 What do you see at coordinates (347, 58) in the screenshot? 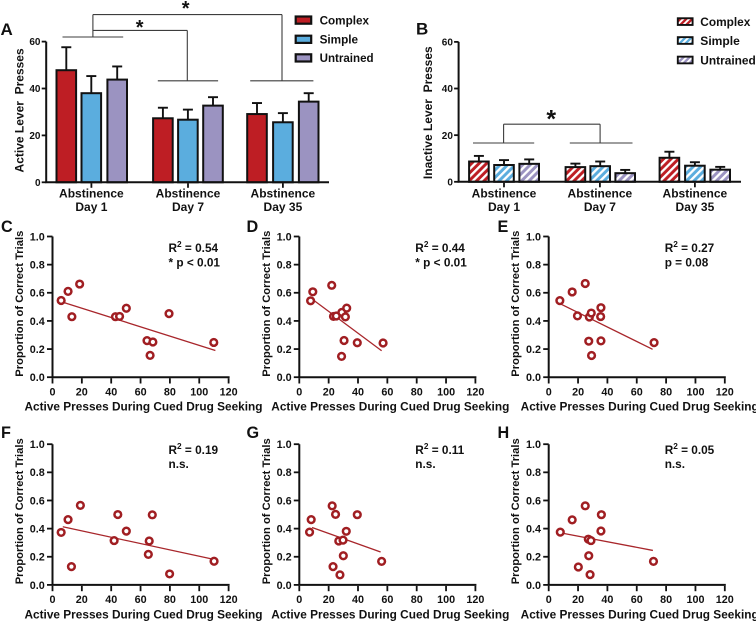
I see `svg-text: Untrained` at bounding box center [347, 58].